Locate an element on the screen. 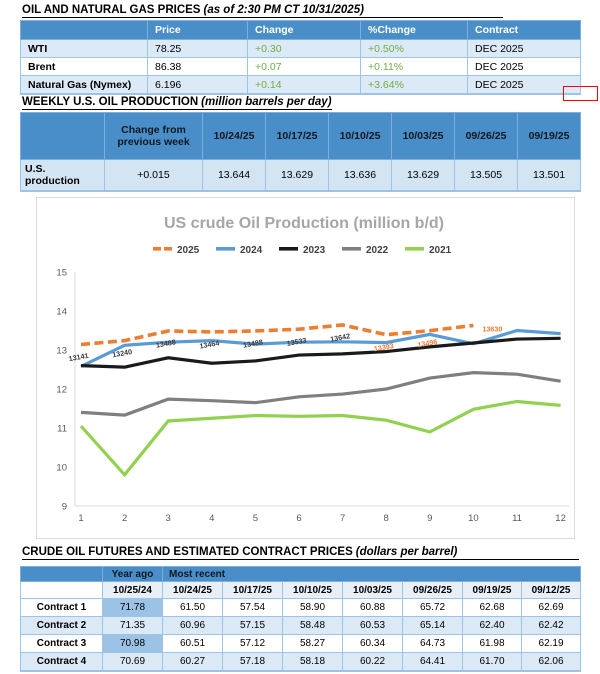 The width and height of the screenshot is (600, 674). x-tick-label: 9 is located at coordinates (429, 518).